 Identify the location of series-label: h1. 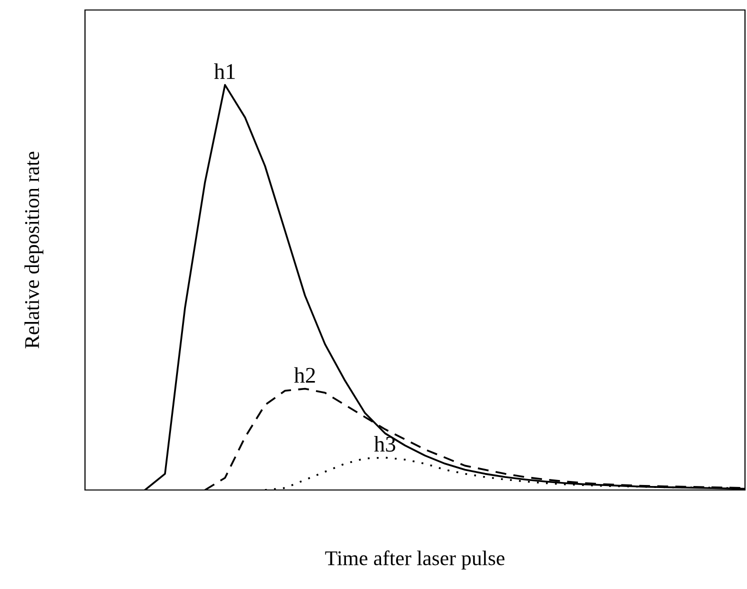
(224, 71).